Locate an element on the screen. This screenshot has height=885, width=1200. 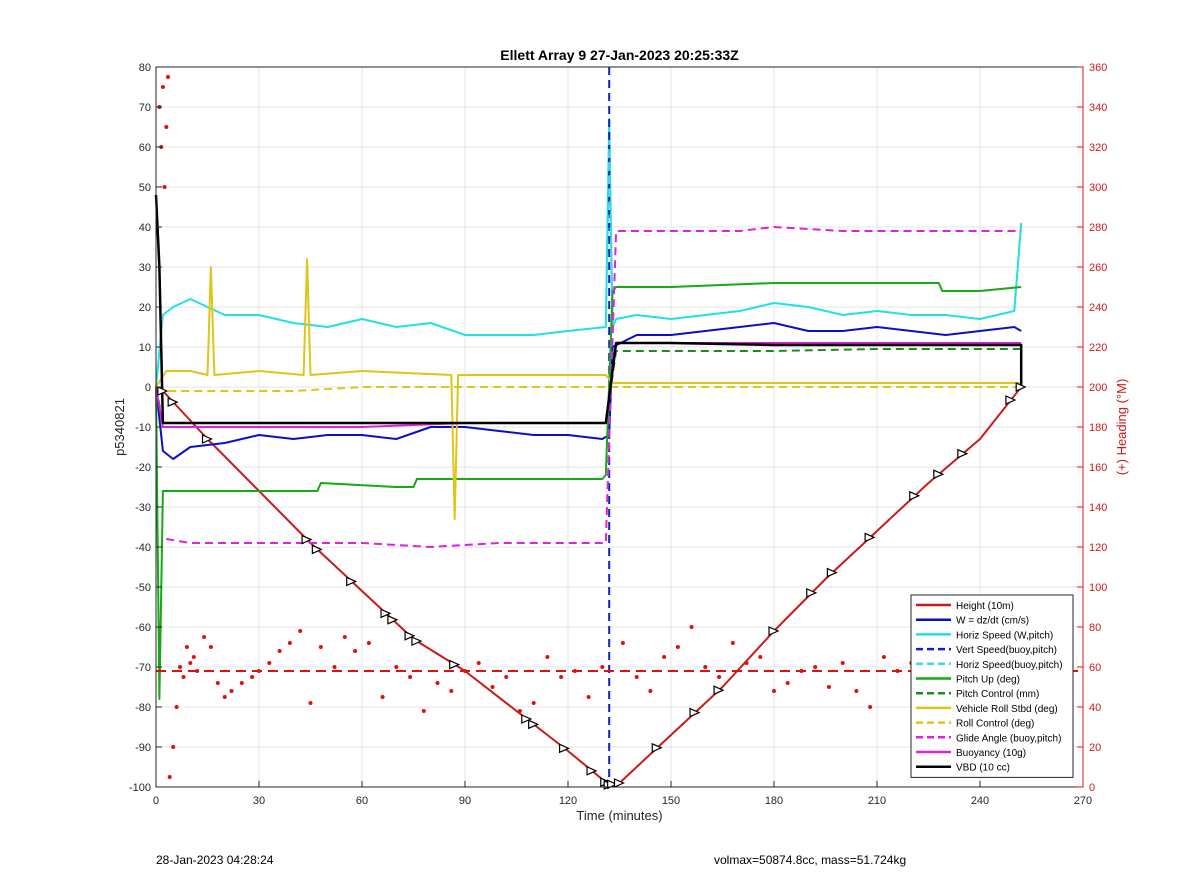
y-tick-label: 10 is located at coordinates (145, 348).